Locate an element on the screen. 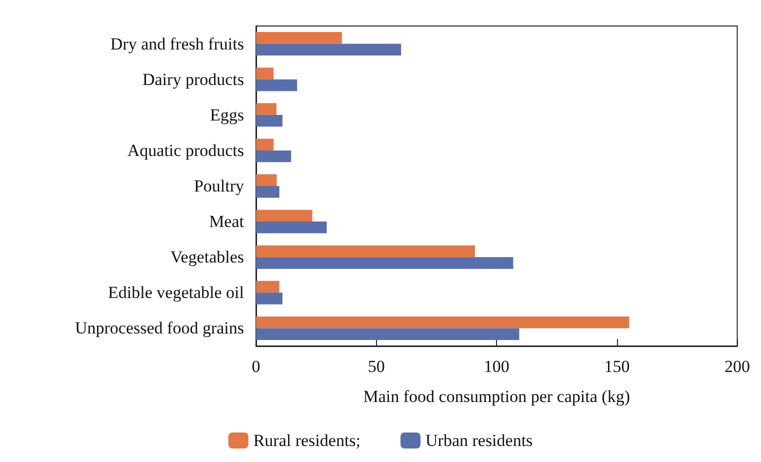 The width and height of the screenshot is (761, 462). y-tick-label: Unprocessed food grains is located at coordinates (159, 328).